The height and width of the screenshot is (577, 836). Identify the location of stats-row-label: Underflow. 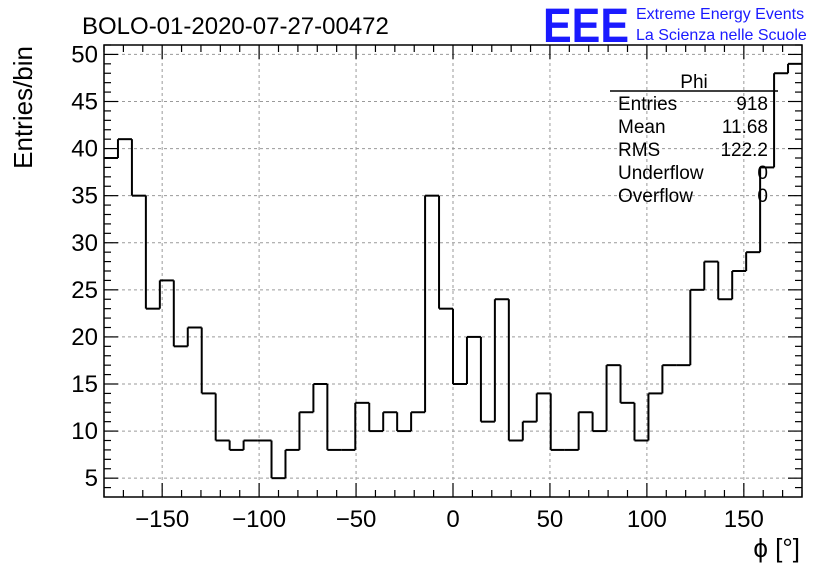
(661, 173).